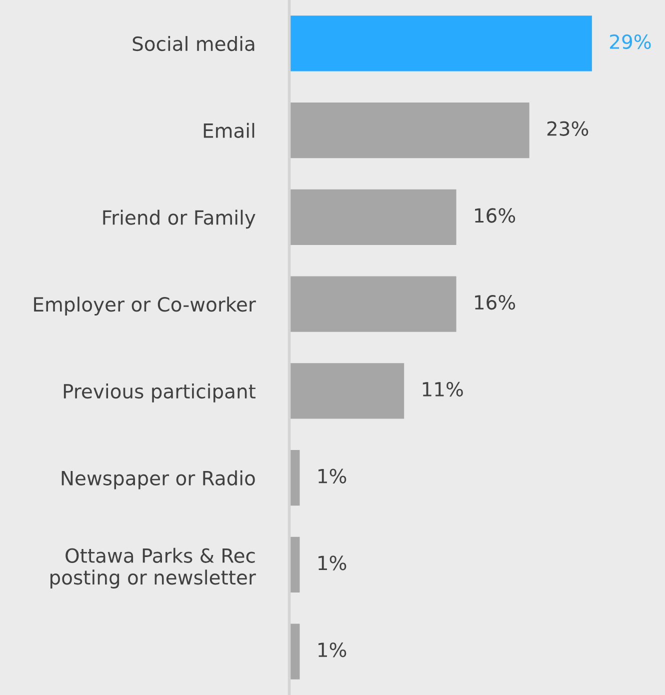  What do you see at coordinates (229, 130) in the screenshot?
I see `y-tick-label: Email` at bounding box center [229, 130].